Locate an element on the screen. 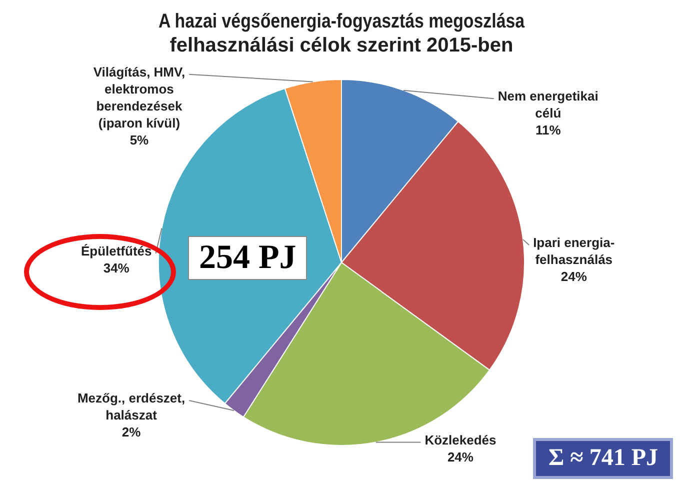 The image size is (683, 491). text: 254 PJ is located at coordinates (248, 258).